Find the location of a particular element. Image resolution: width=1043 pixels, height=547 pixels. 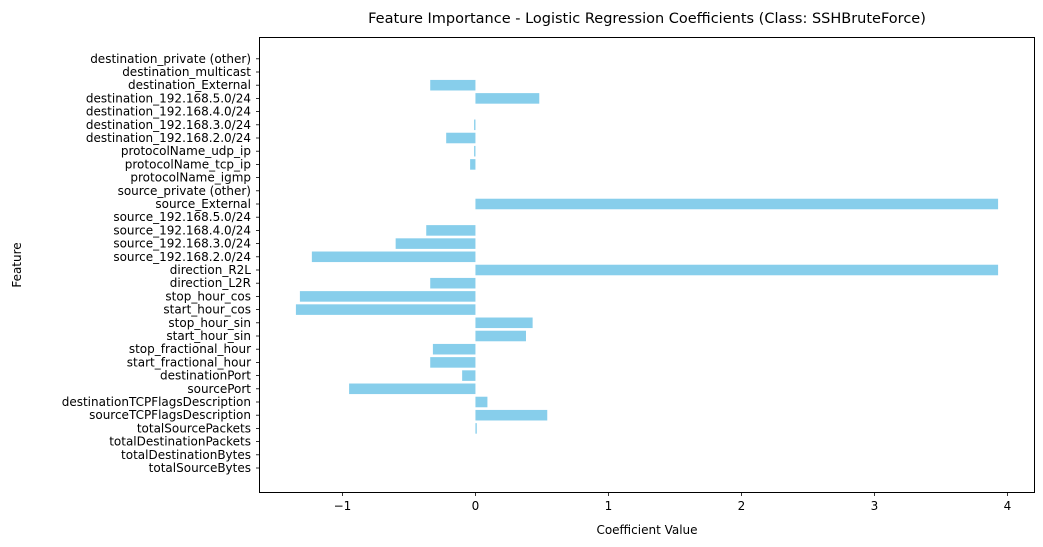

y-tick-label: start_hour_sin is located at coordinates (208, 336).